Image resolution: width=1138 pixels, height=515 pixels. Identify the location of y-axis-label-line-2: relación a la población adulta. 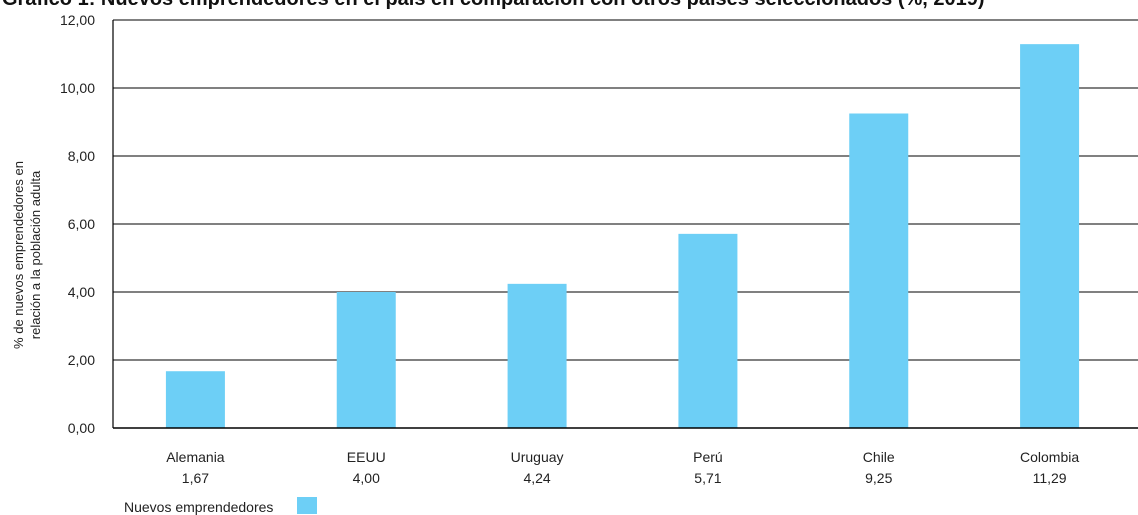
(35, 254).